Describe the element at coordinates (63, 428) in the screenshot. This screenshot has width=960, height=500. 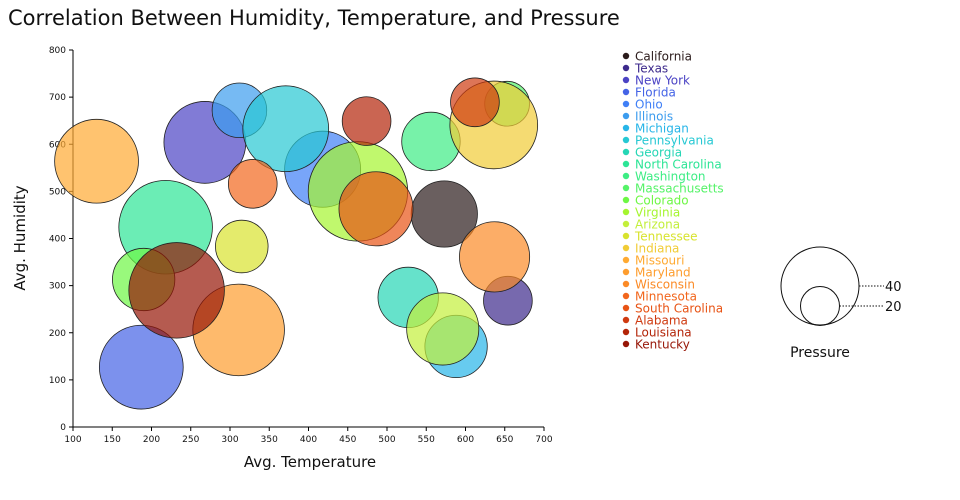
I see `y-tick-label: 0` at that location.